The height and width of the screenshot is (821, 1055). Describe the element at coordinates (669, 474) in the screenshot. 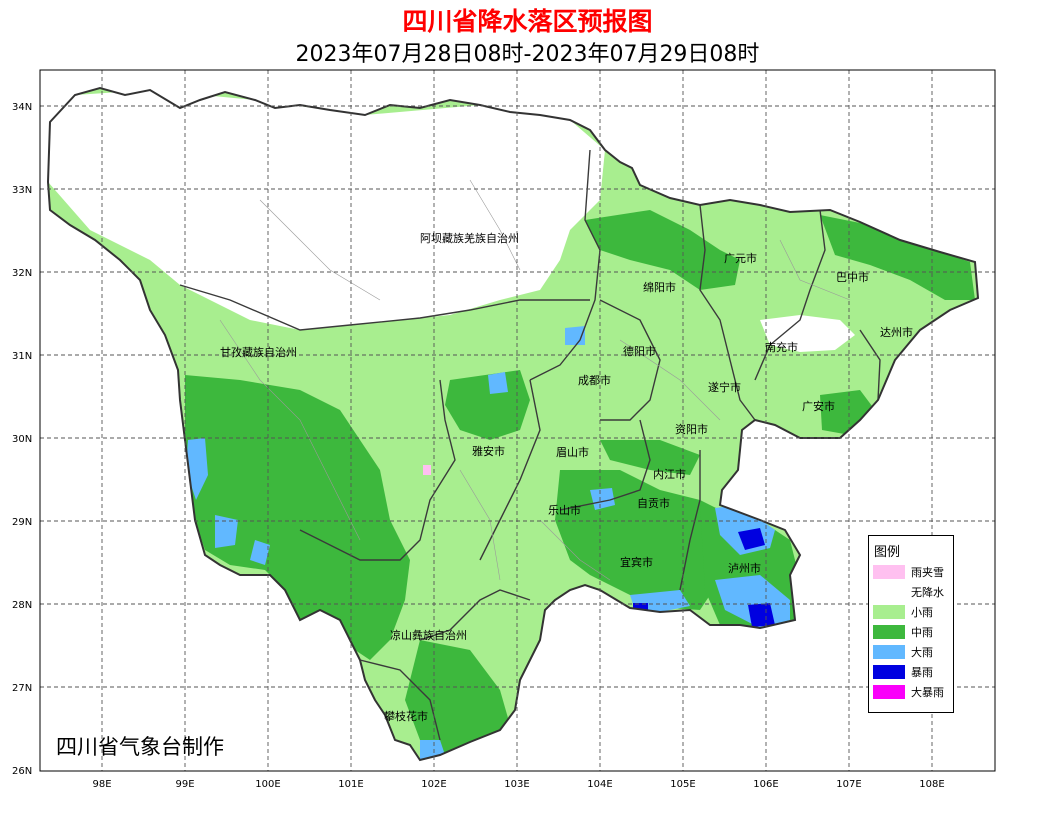

I see `city-label: 内江市` at that location.